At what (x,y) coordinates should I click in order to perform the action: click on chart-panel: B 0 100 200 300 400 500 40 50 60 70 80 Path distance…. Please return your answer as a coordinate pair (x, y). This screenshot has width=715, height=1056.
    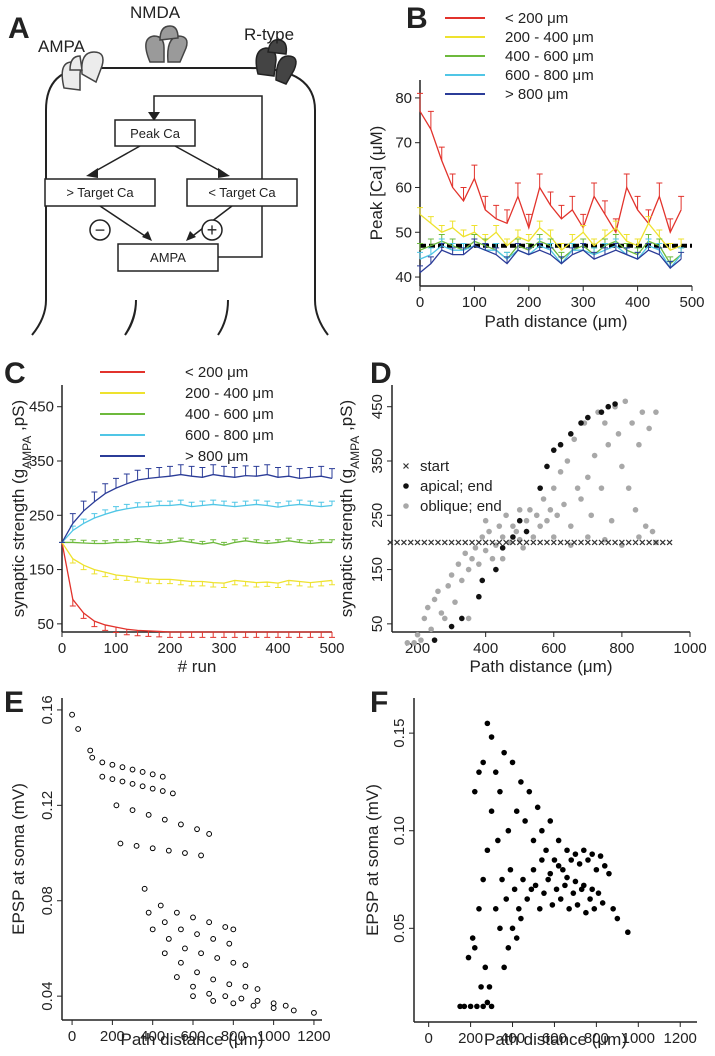
    Looking at the image, I should click on (536, 166).